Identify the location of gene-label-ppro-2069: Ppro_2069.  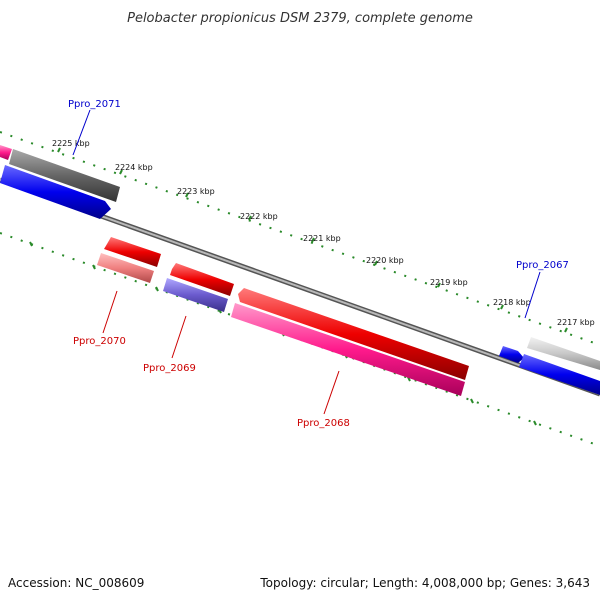
(169, 368).